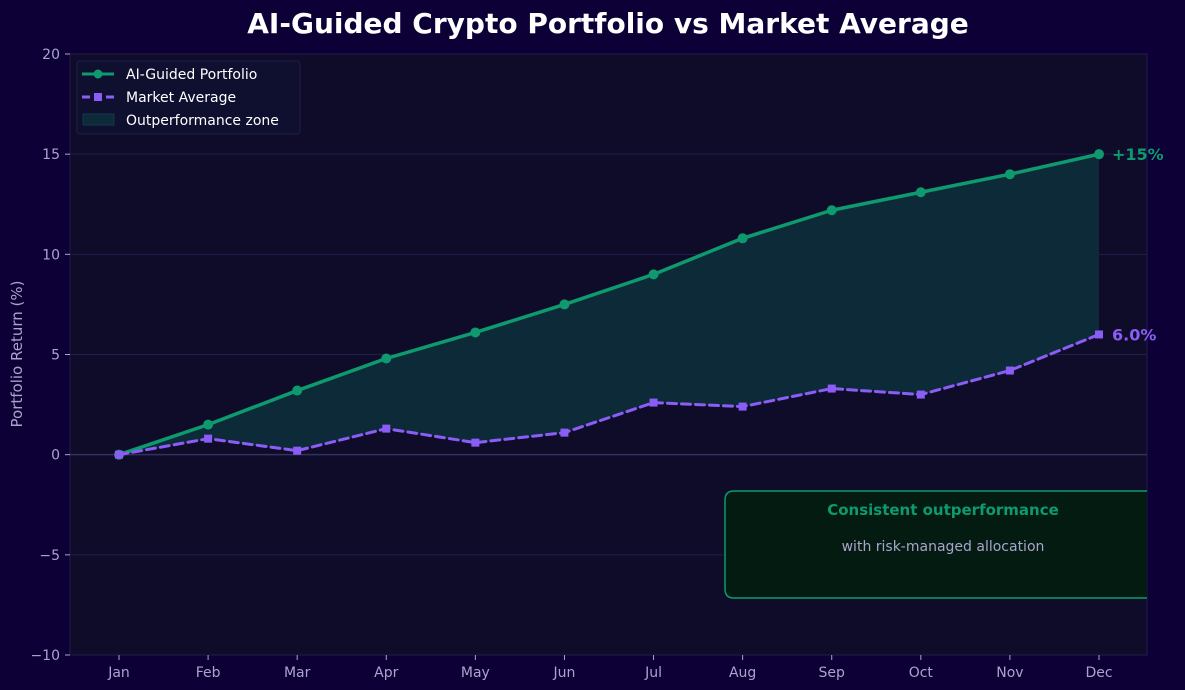 The image size is (1185, 690). What do you see at coordinates (51, 255) in the screenshot?
I see `y-tick-label: 10` at bounding box center [51, 255].